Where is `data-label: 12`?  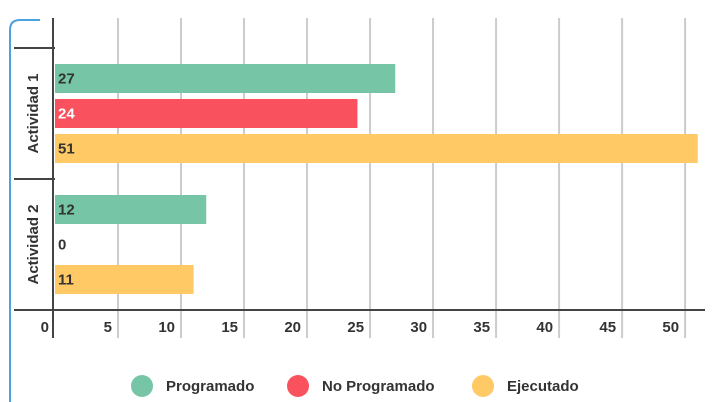
data-label: 12 is located at coordinates (66, 209).